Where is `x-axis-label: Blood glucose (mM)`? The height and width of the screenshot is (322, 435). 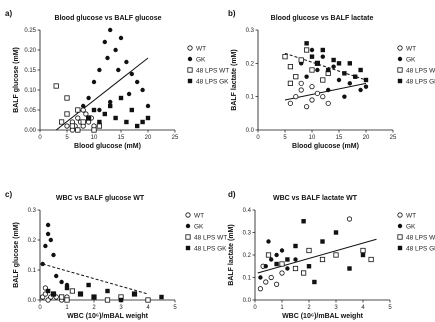 x-axis-label: Blood glucose (mM) is located at coordinates (107, 146).